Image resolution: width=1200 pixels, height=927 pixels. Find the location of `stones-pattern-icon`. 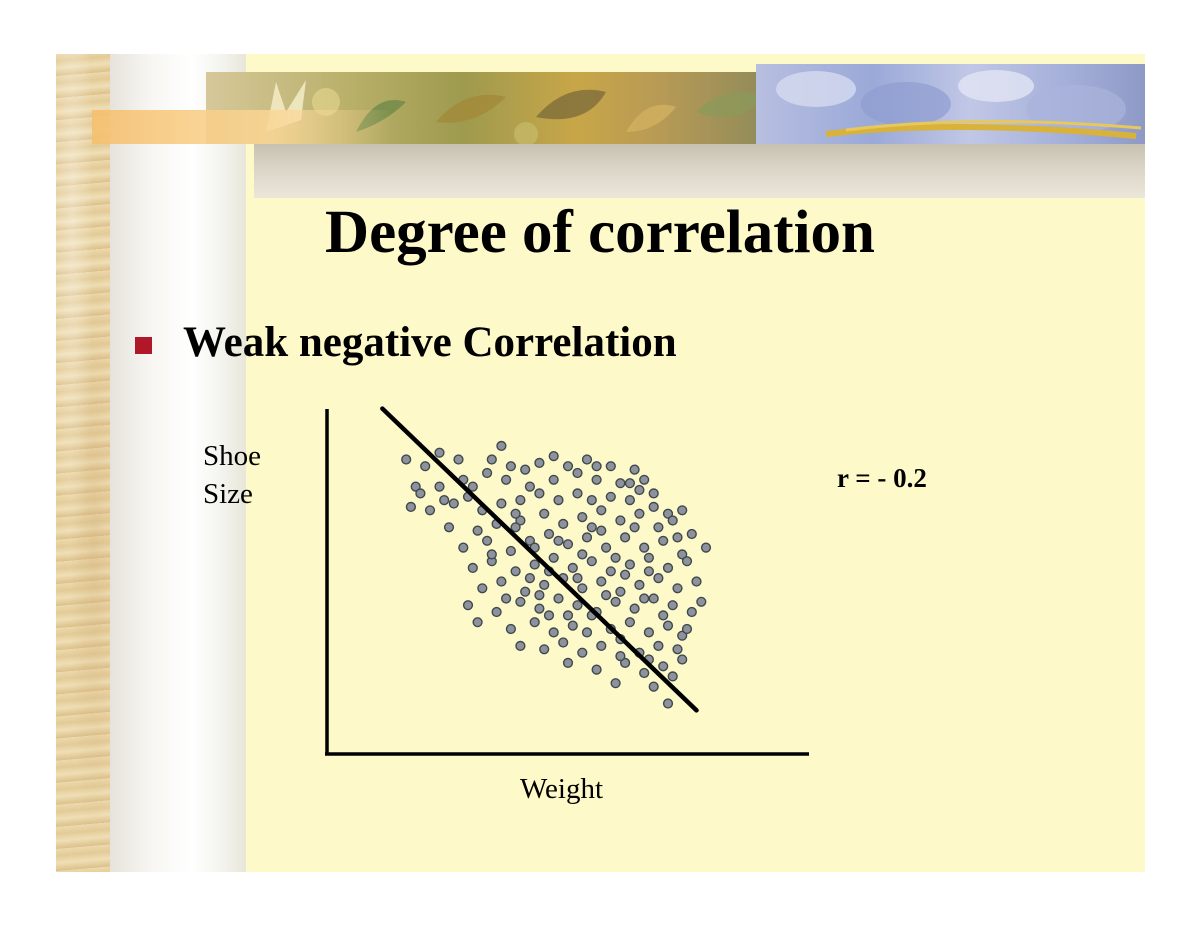

stones-pattern-icon is located at coordinates (959, 104).